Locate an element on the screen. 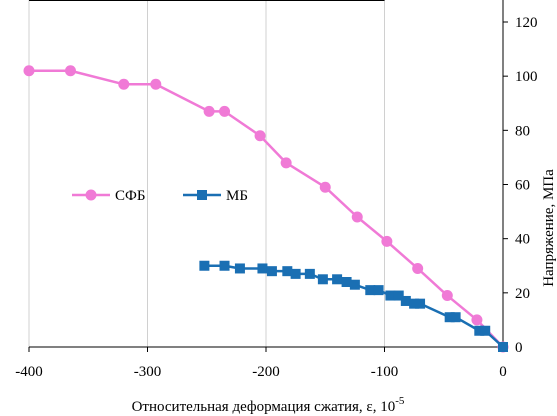 This screenshot has width=557, height=416. y-tick-label: 80 is located at coordinates (522, 131).